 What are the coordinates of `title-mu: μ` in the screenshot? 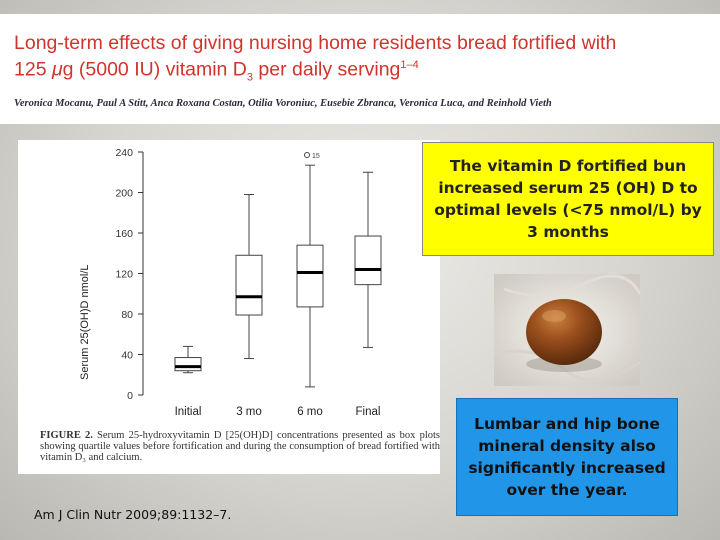 It's located at (57, 69).